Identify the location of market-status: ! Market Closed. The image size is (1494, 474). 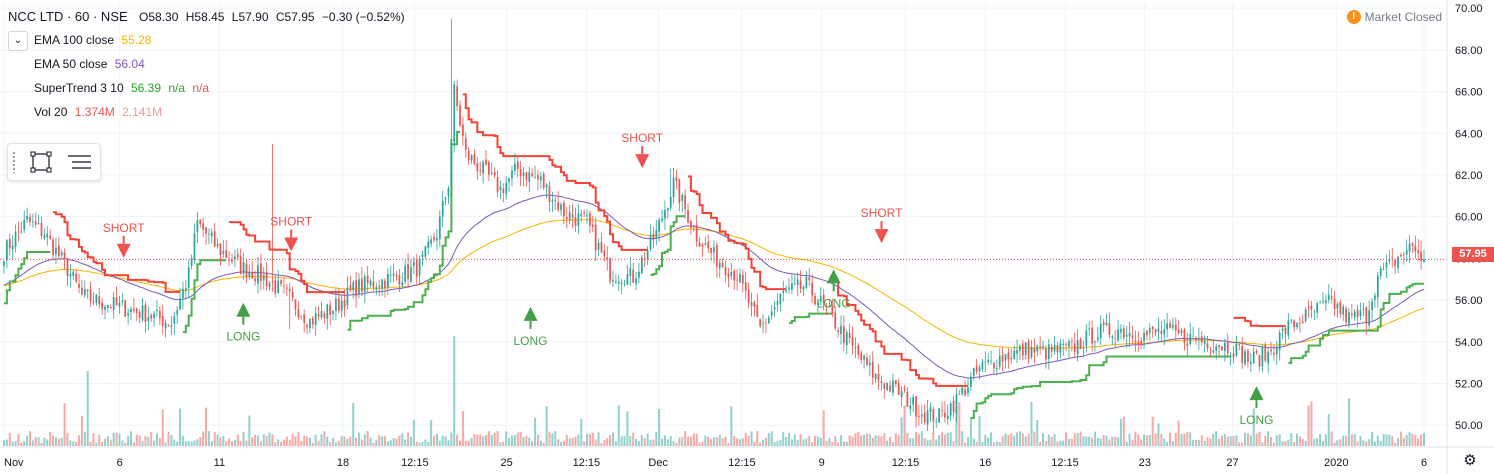
(1394, 17).